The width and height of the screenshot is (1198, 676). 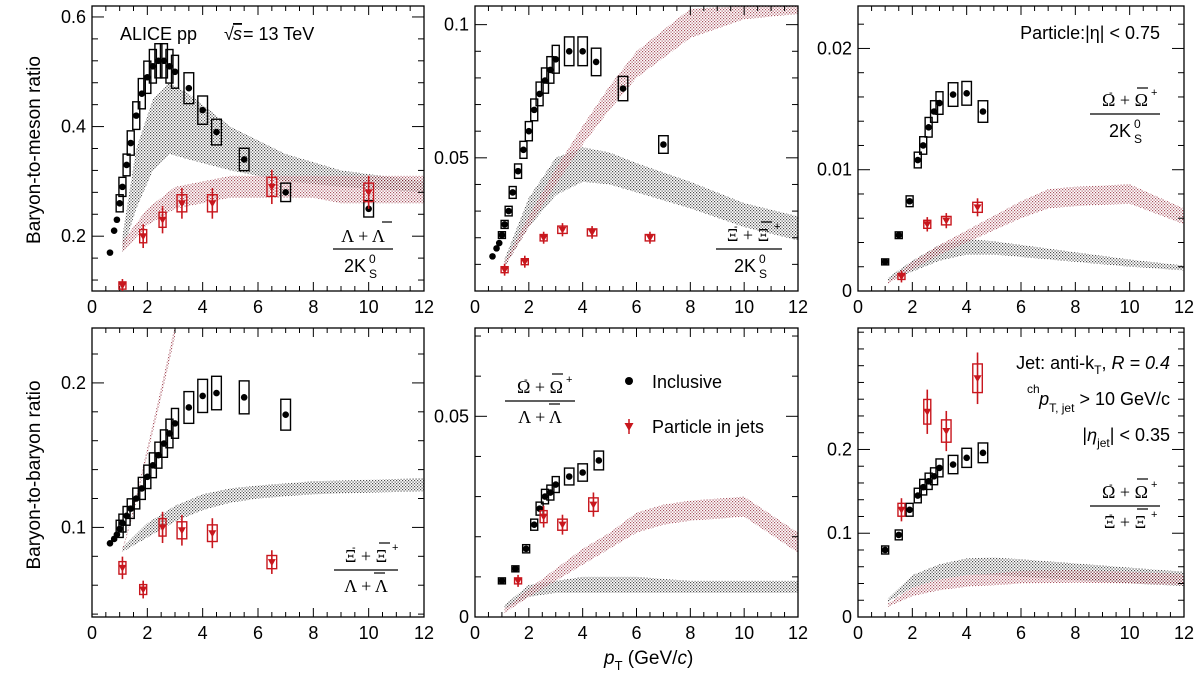 I want to click on y-tick-label: 0.01, so click(x=834, y=170).